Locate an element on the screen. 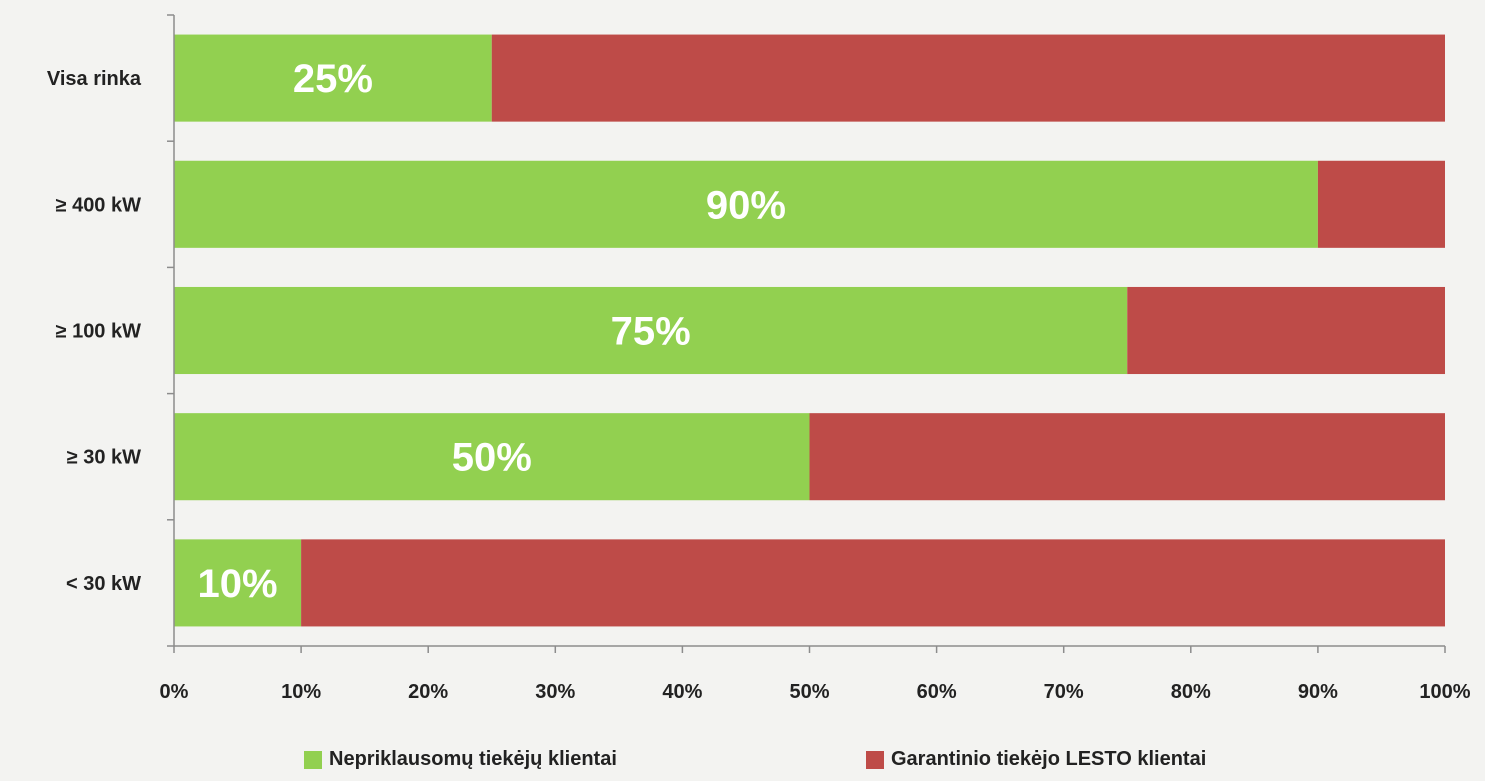  x-tick-label-1: 10% is located at coordinates (301, 692).